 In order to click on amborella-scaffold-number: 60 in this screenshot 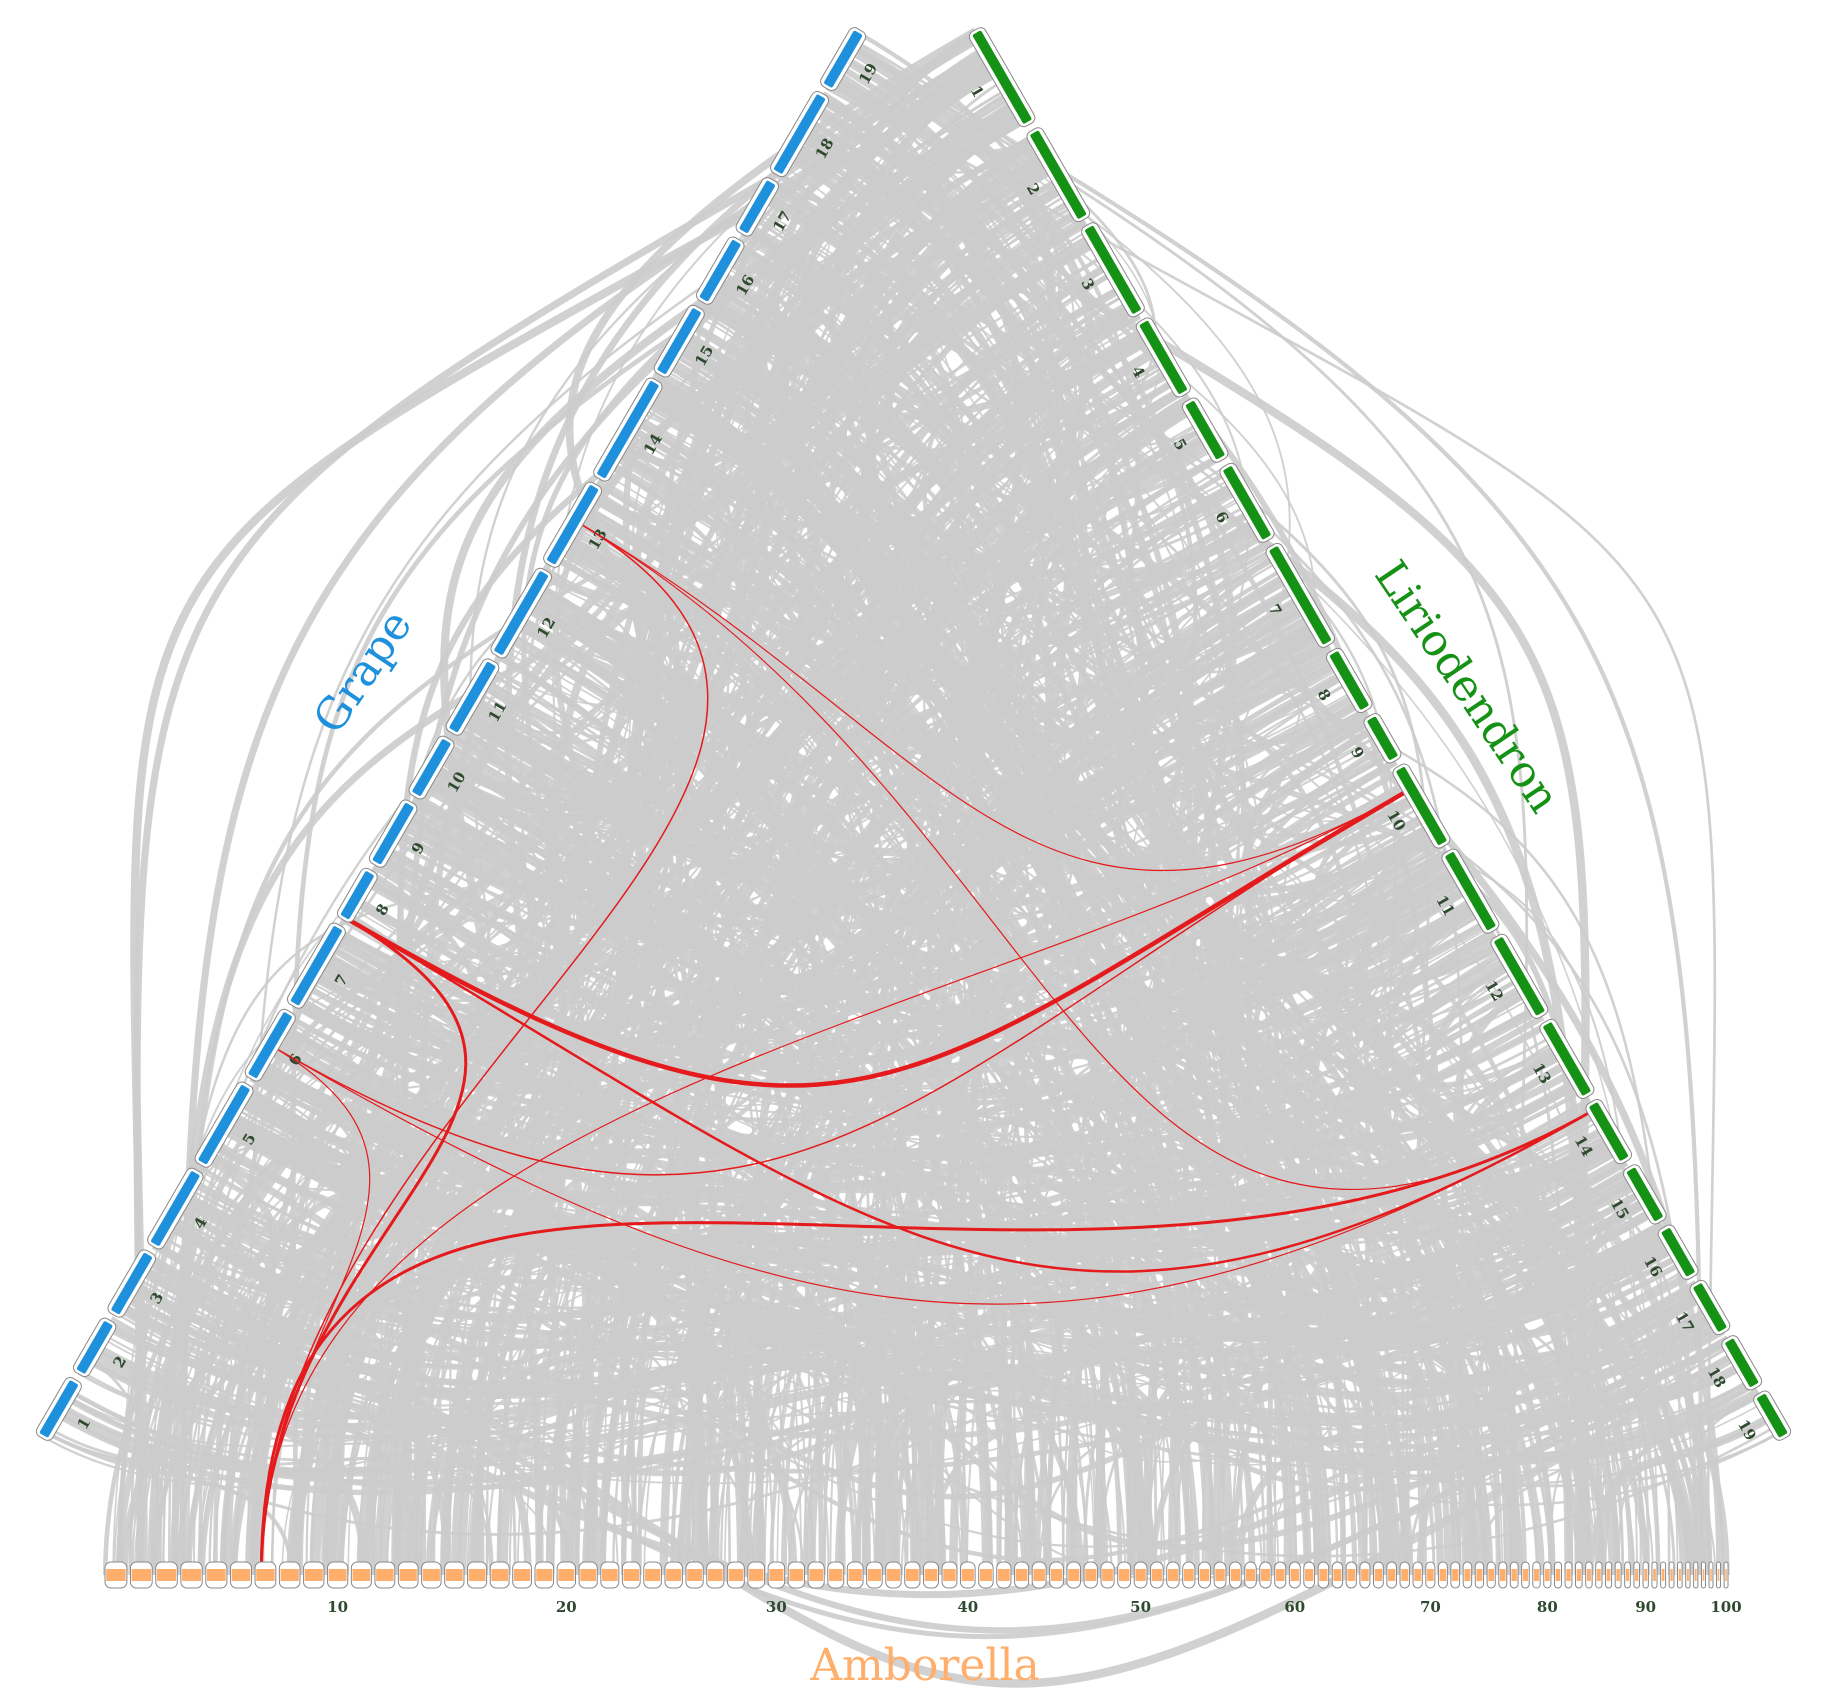, I will do `click(1294, 1607)`.